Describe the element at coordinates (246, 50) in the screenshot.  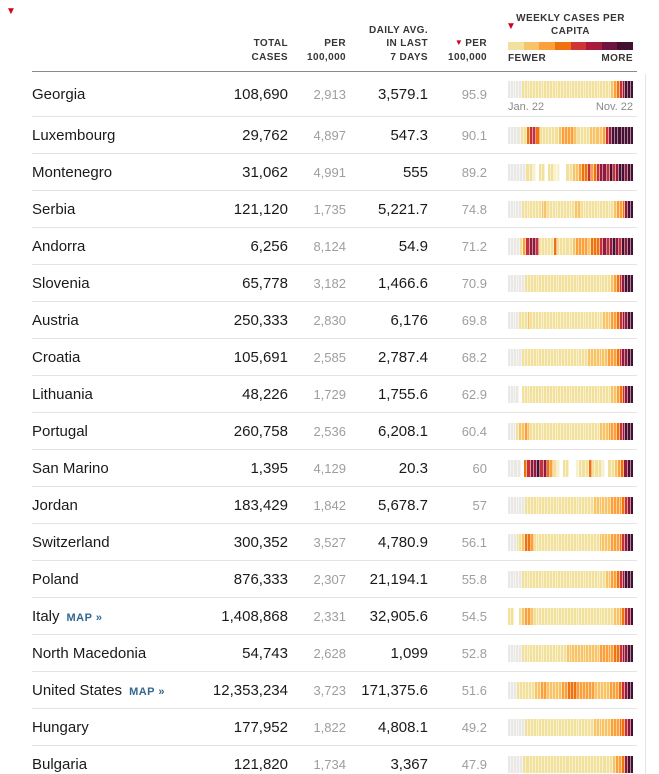
I see `total-cases-column-header: TOTAL CASES` at that location.